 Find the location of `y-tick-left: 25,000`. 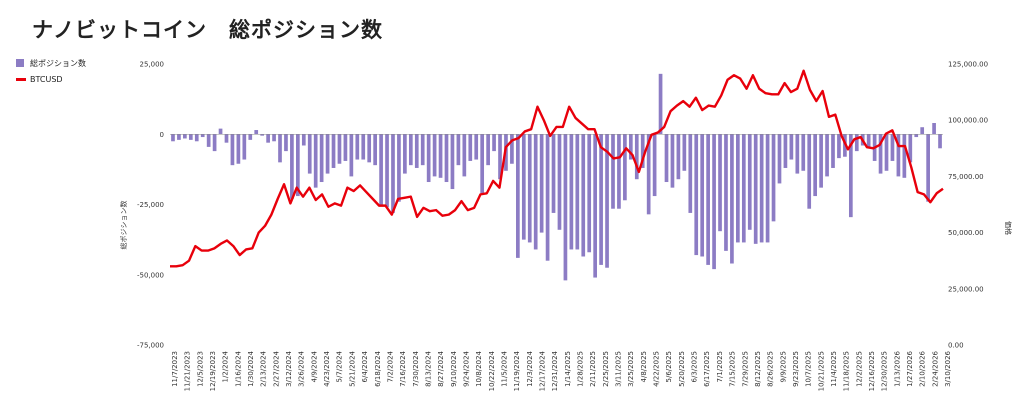

y-tick-left: 25,000 is located at coordinates (152, 65).